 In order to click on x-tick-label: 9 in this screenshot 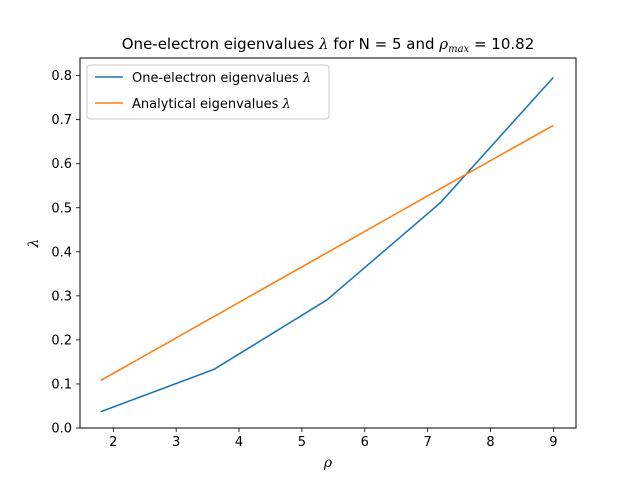, I will do `click(553, 442)`.